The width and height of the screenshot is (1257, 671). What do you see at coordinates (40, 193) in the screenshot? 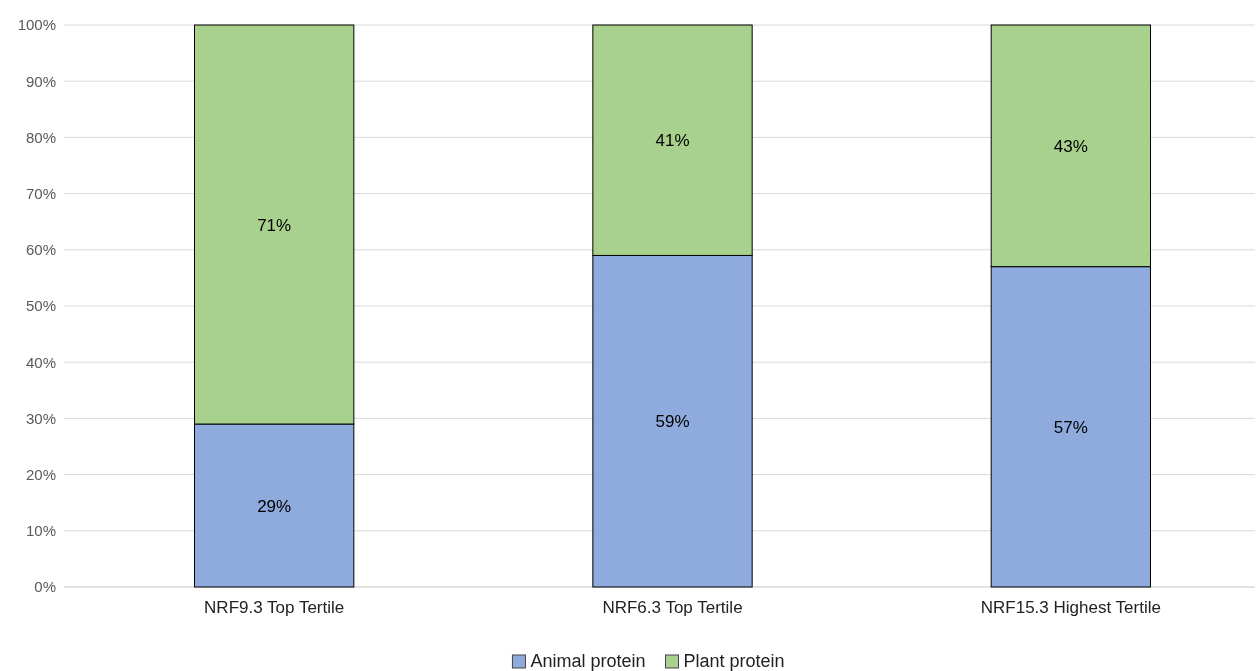
I see `y-tick-label: 70%` at bounding box center [40, 193].